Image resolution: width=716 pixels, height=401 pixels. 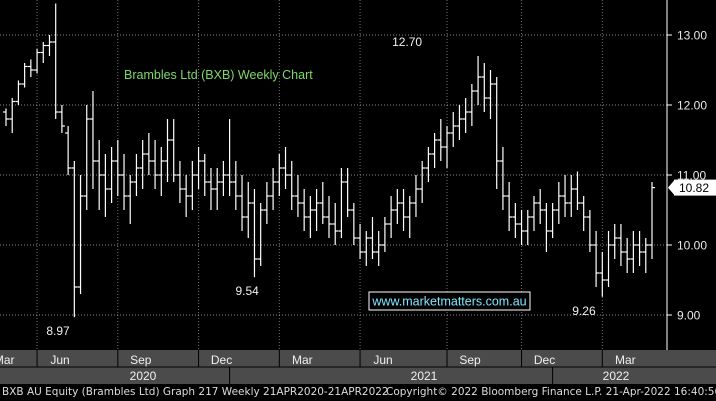 What do you see at coordinates (692, 106) in the screenshot?
I see `y-tick-label: 12.00` at bounding box center [692, 106].